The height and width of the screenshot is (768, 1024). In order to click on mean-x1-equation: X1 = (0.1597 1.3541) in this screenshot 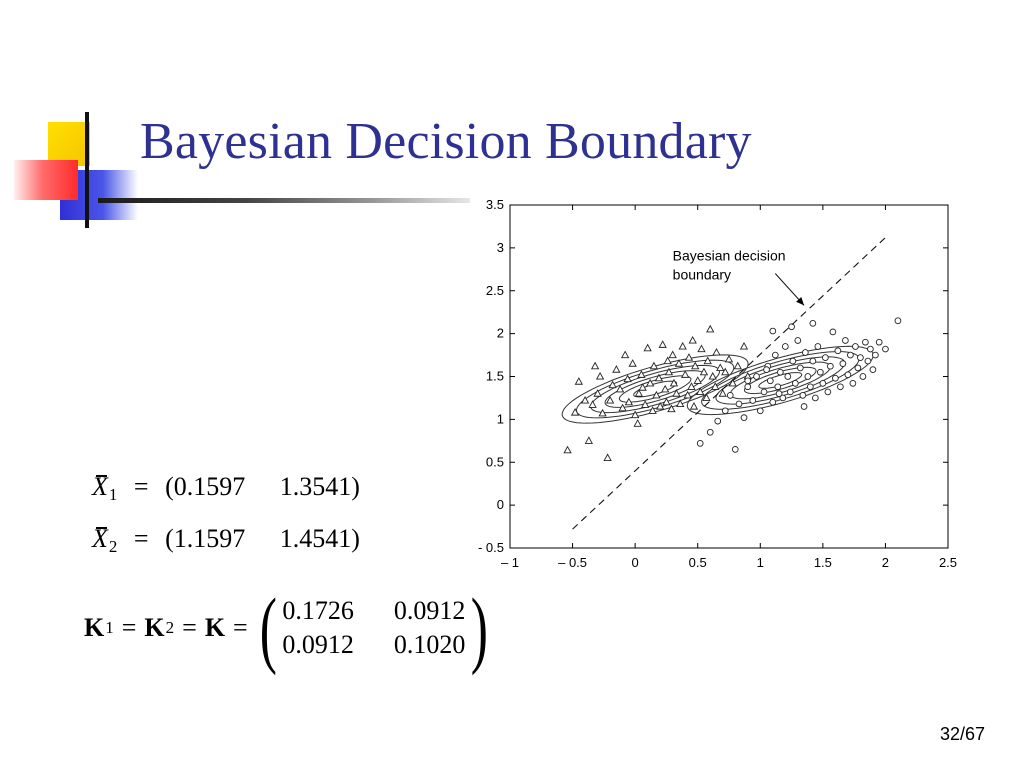, I will do `click(226, 488)`.